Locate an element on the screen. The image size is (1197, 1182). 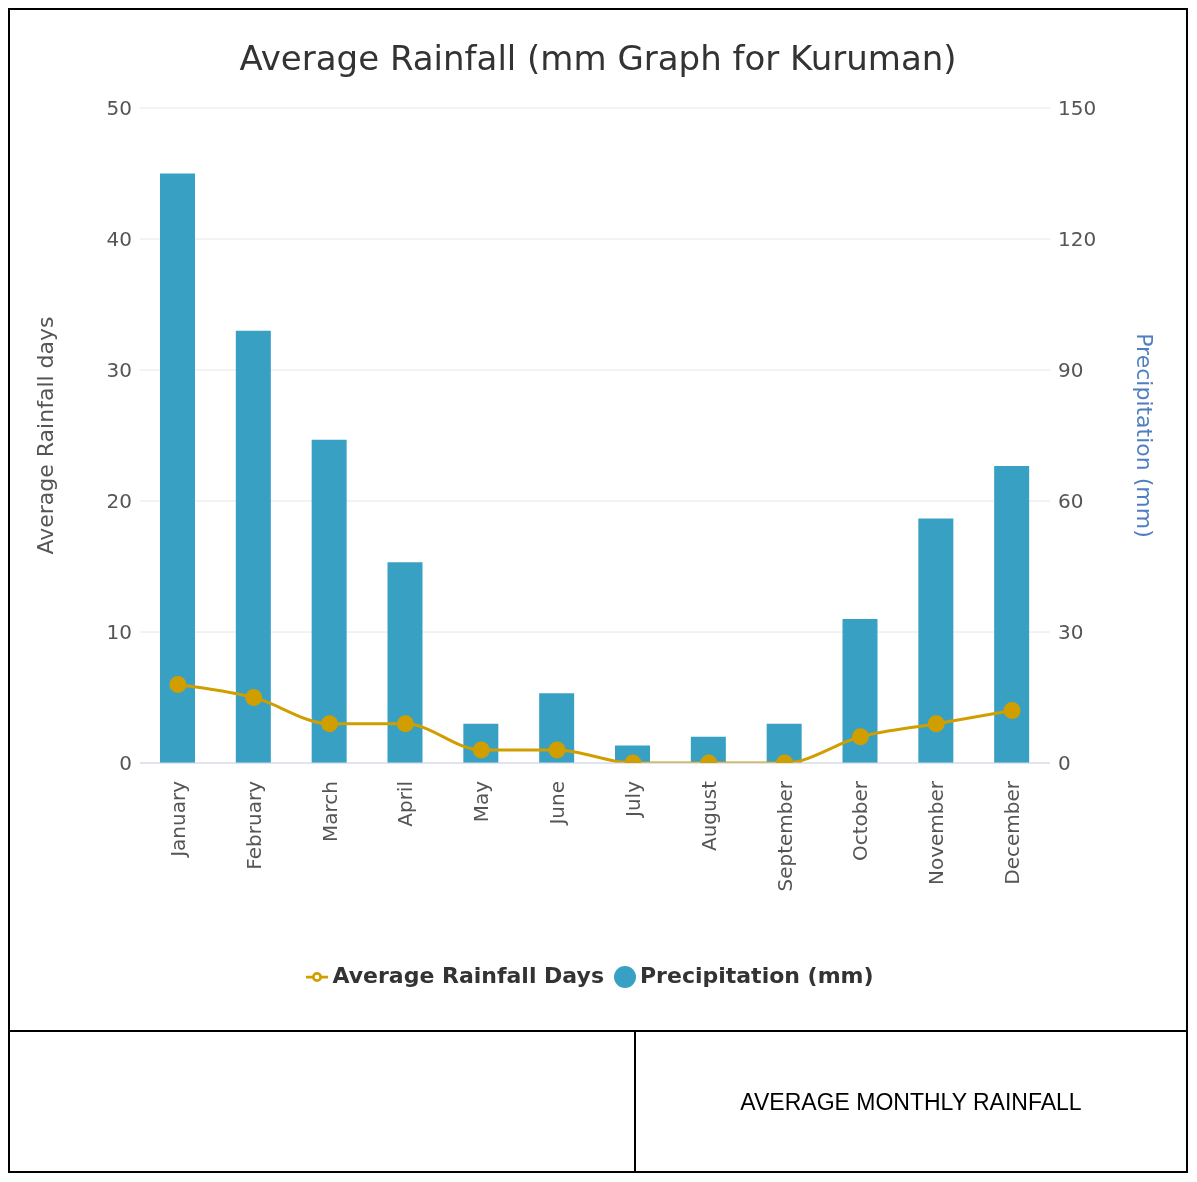
legend-label: Precipitation (mm) is located at coordinates (756, 975).